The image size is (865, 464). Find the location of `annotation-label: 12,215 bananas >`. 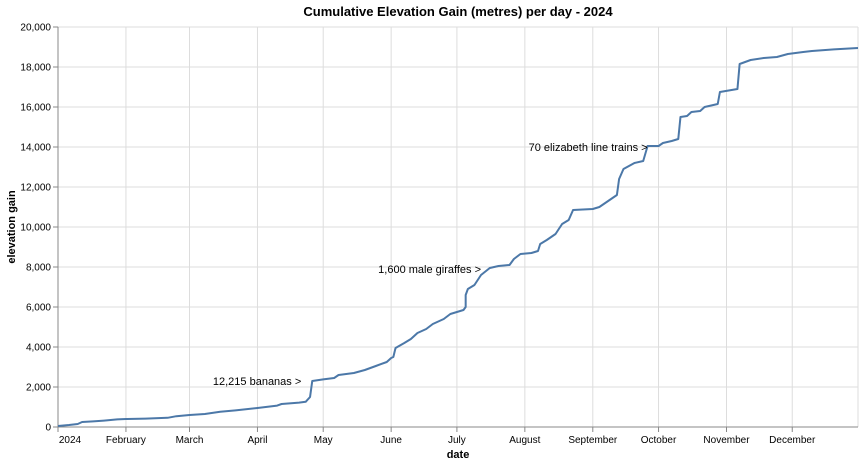

annotation-label: 12,215 bananas > is located at coordinates (257, 382).